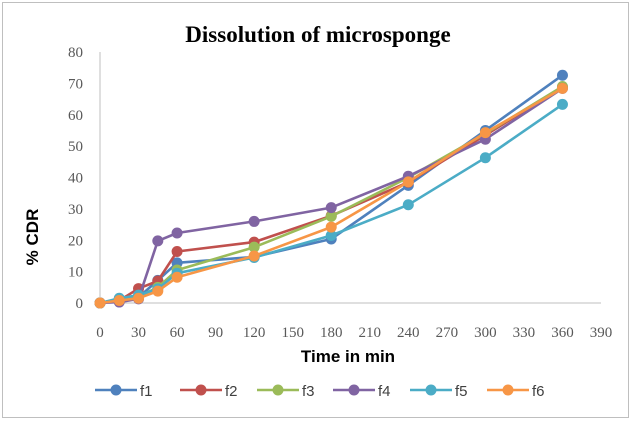  Describe the element at coordinates (100, 333) in the screenshot. I see `x-tick-label: 0` at that location.